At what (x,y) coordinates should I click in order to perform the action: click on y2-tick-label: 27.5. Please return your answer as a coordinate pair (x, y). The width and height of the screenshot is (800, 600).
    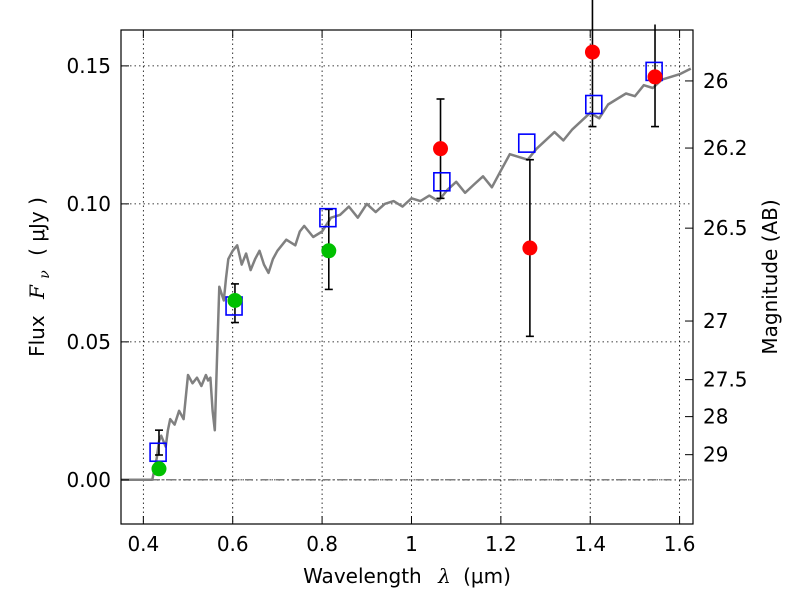
    Looking at the image, I should click on (725, 380).